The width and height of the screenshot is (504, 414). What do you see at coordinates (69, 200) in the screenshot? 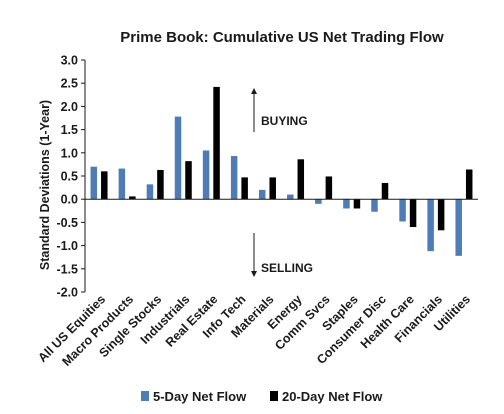
I see `y-tick-label: 0.0` at bounding box center [69, 200].